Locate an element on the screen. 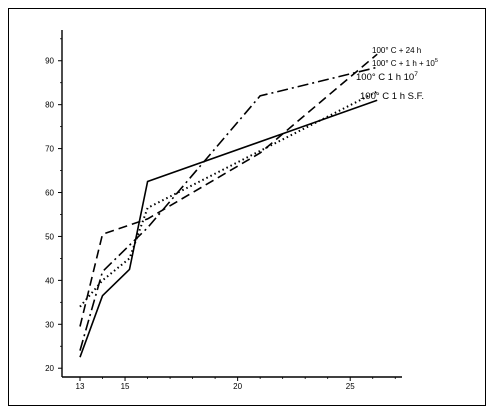 The image size is (500, 420). y-tick-label: 30 is located at coordinates (49, 324).